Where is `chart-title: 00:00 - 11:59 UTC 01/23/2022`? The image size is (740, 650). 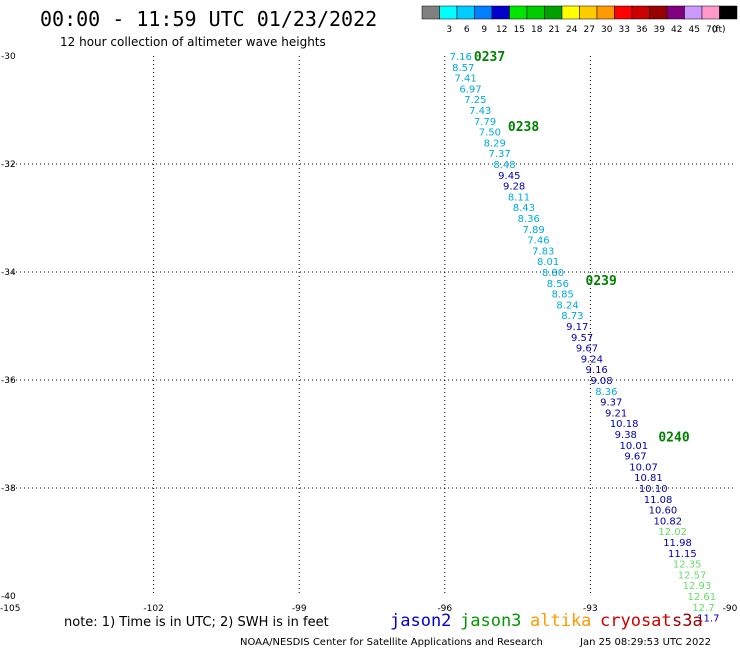
chart-title: 00:00 - 11:59 UTC 01/23/2022 is located at coordinates (208, 19).